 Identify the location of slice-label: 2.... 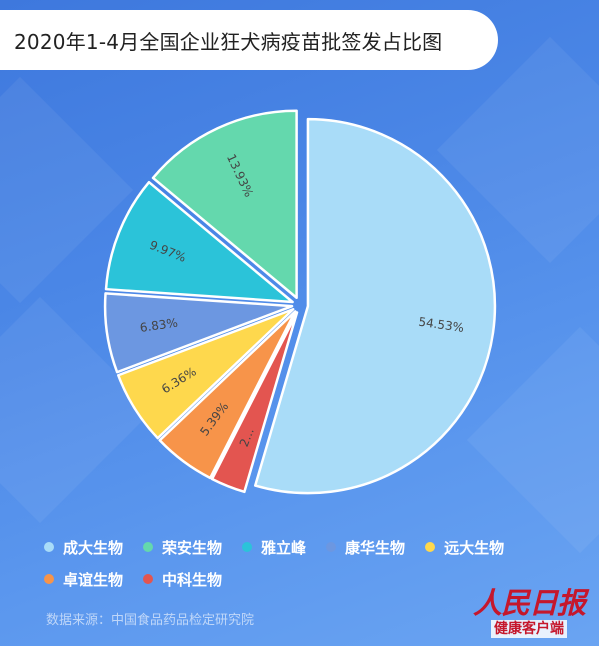
(247, 437).